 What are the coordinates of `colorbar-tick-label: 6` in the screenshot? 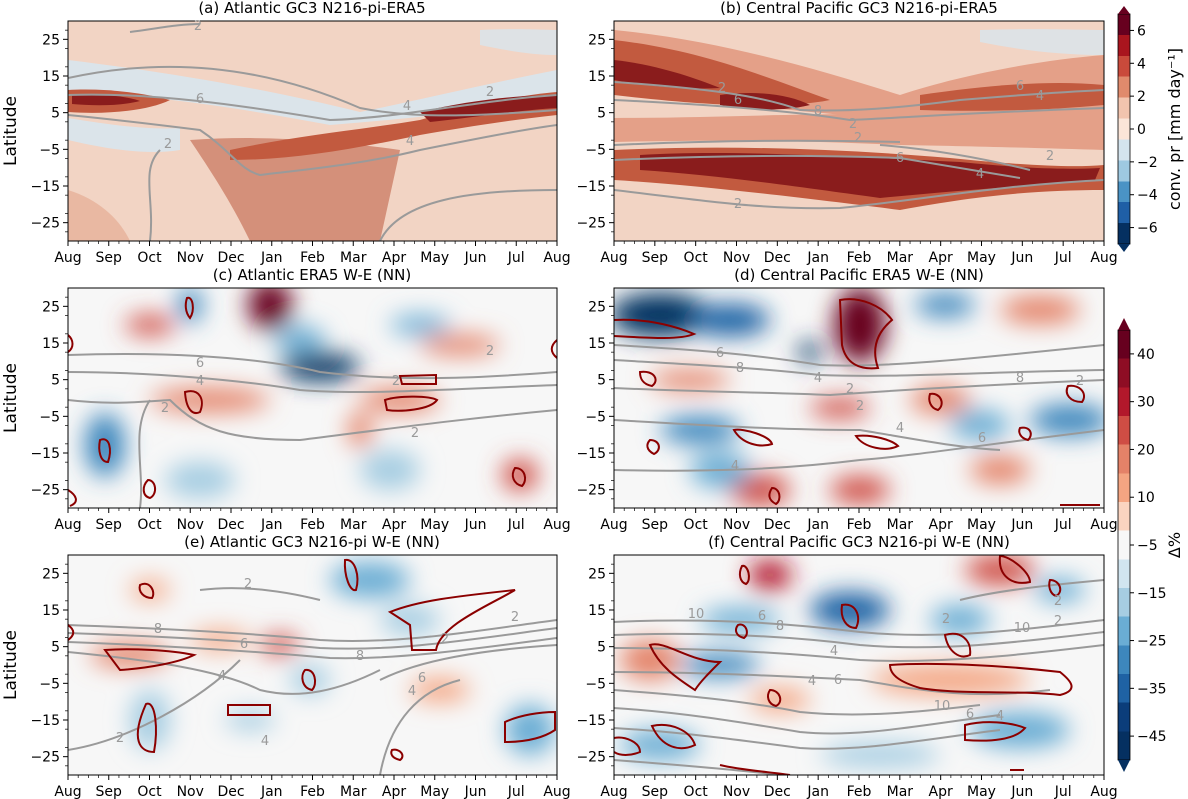 It's located at (1141, 31).